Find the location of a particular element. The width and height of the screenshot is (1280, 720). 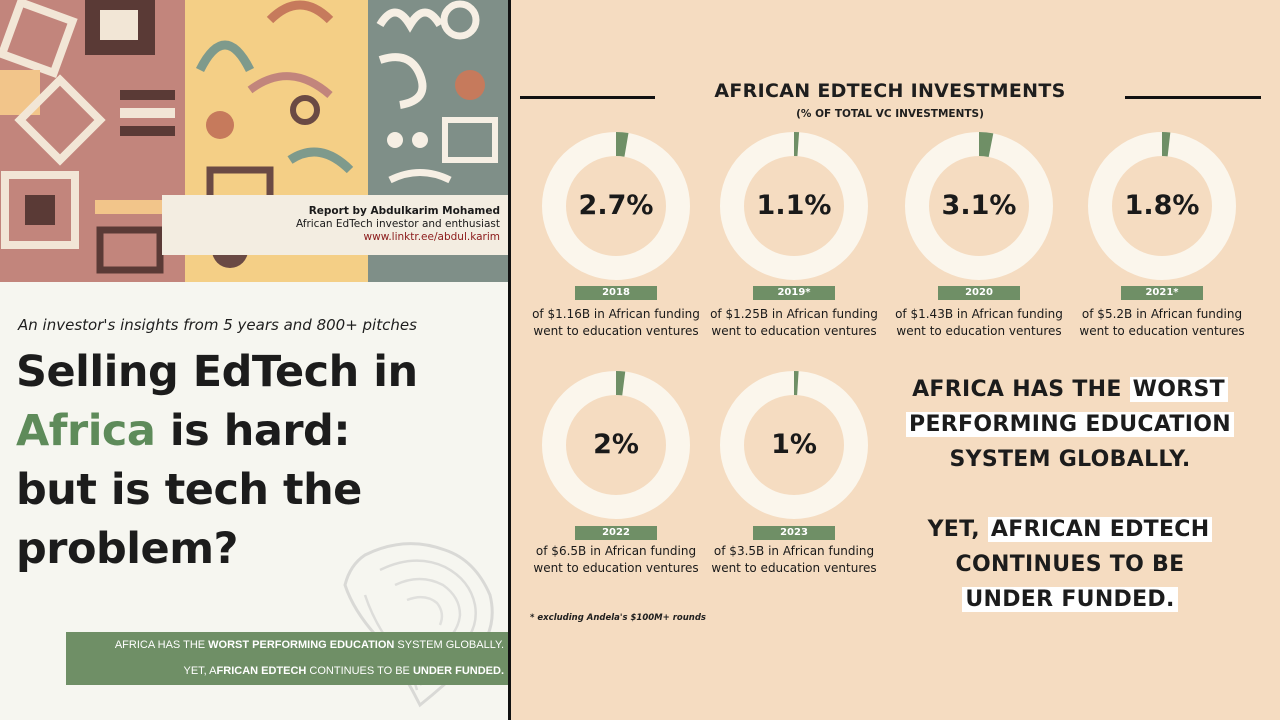

headline-line-2: Africa is hard: is located at coordinates (256, 431).